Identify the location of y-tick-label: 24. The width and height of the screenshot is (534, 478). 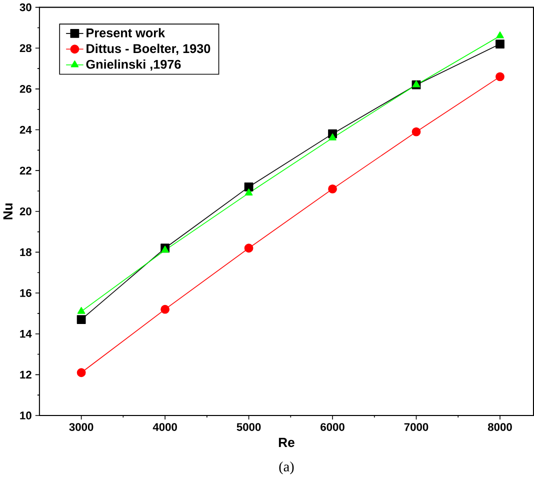
(26, 130).